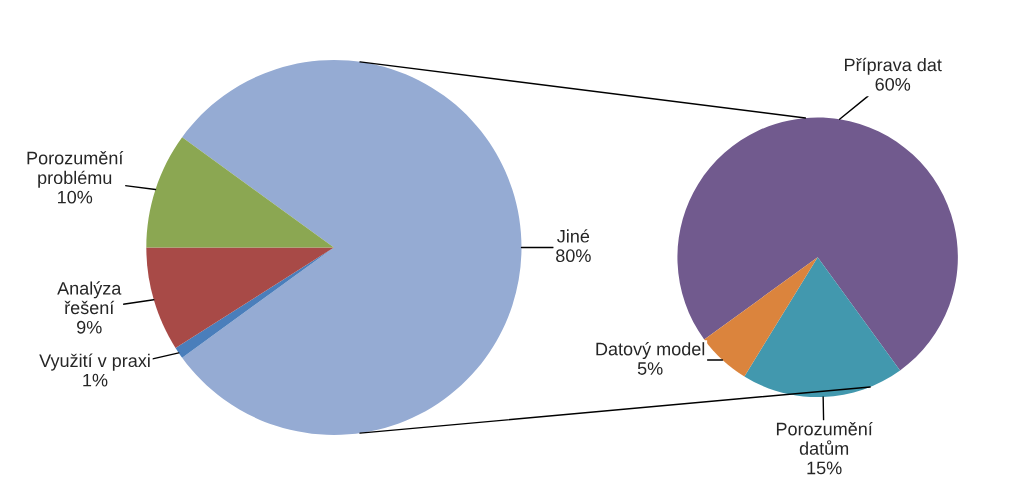  Describe the element at coordinates (75, 169) in the screenshot. I see `slice-label: Porozumění problému` at that location.